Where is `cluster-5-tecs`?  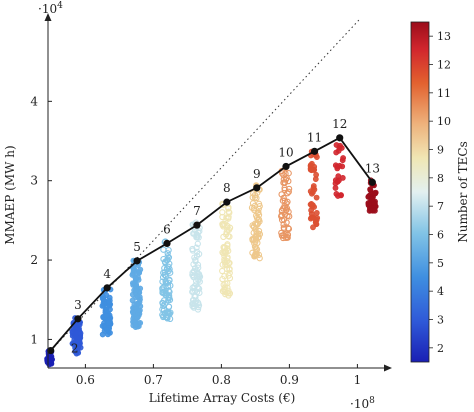
cluster-5-tecs is located at coordinates (136, 293).